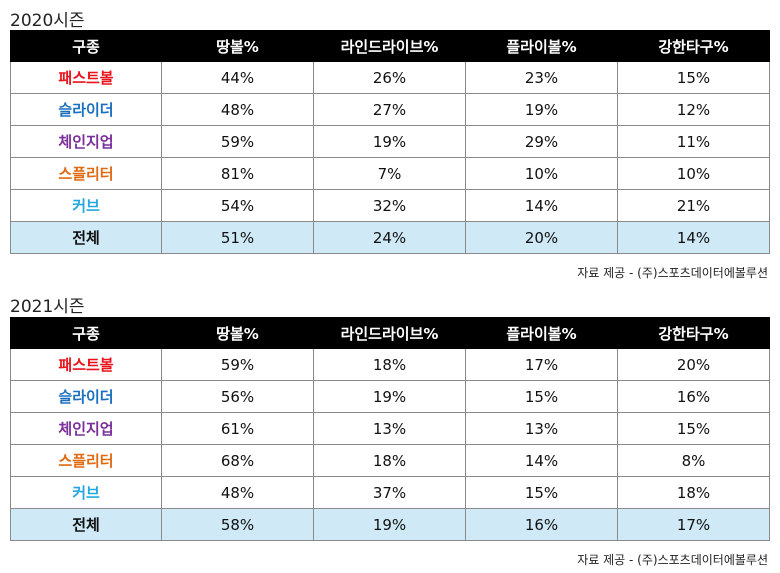 The height and width of the screenshot is (573, 780). I want to click on line-drive-pct: 32%, so click(389, 205).